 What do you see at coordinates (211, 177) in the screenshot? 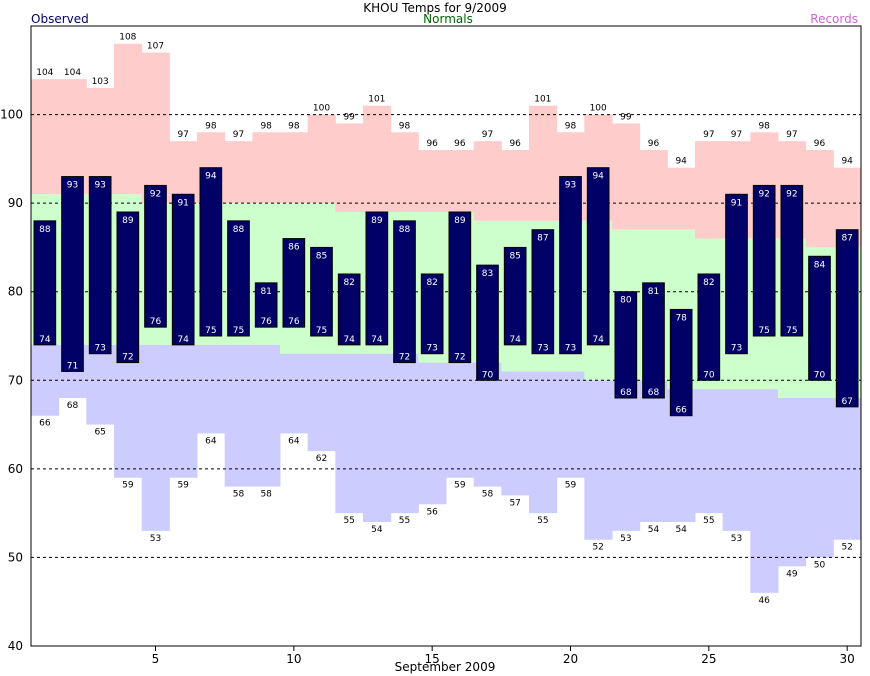
I see `observed-high-label: 94` at bounding box center [211, 177].